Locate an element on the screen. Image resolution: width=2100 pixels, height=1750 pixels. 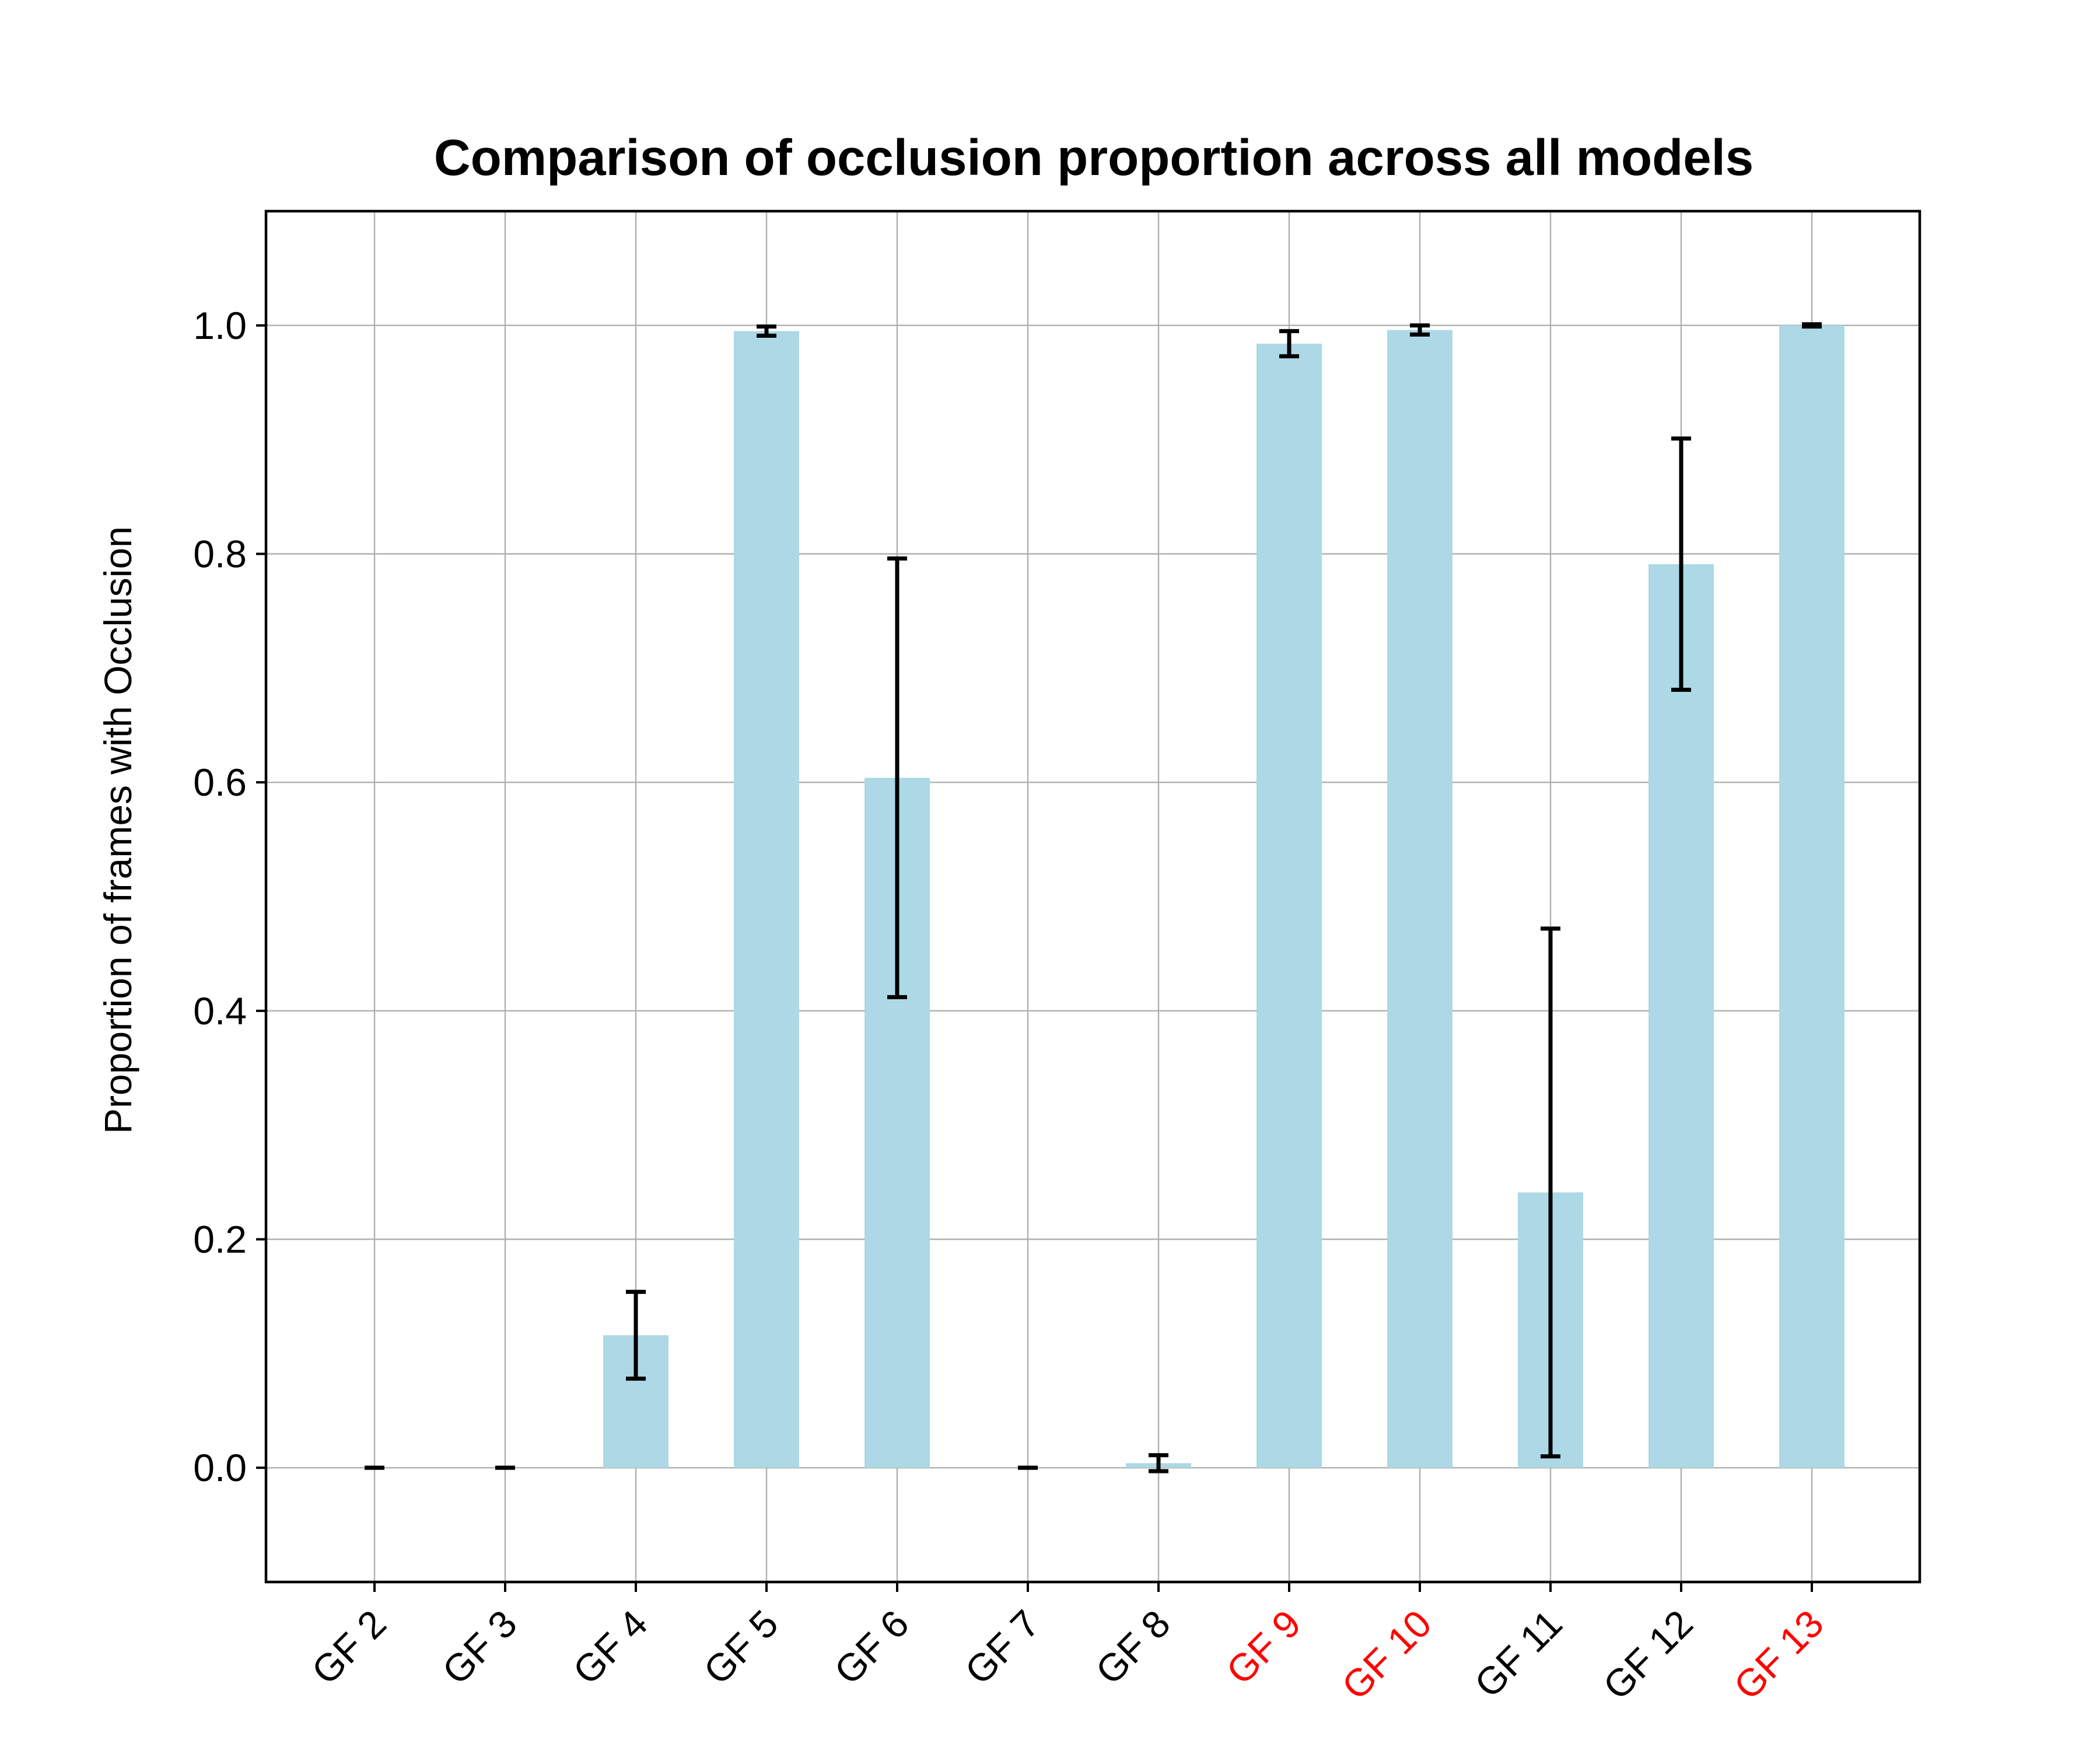
x-tick-label: GF 9 is located at coordinates (1263, 1647).